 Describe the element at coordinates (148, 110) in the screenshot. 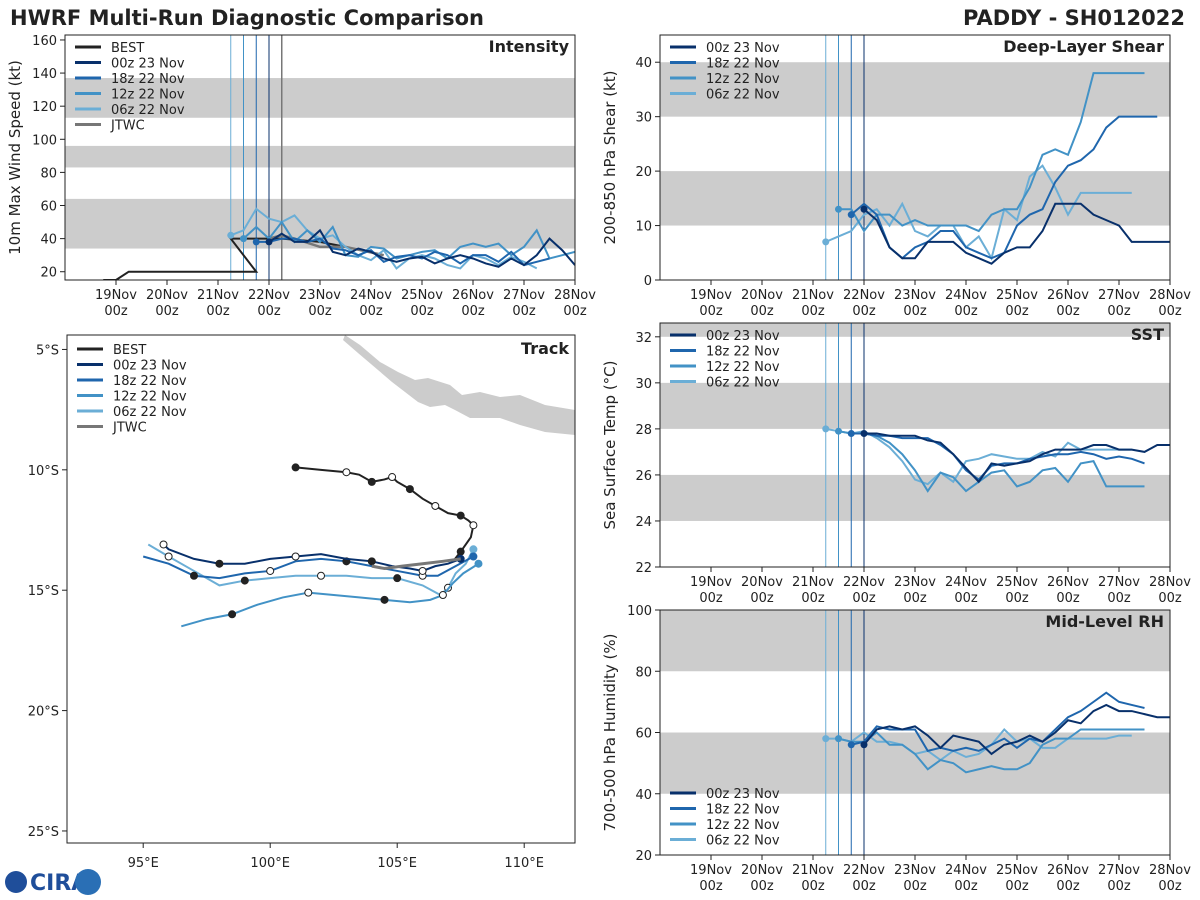

I see `legend-label: 06z 22 Nov` at that location.